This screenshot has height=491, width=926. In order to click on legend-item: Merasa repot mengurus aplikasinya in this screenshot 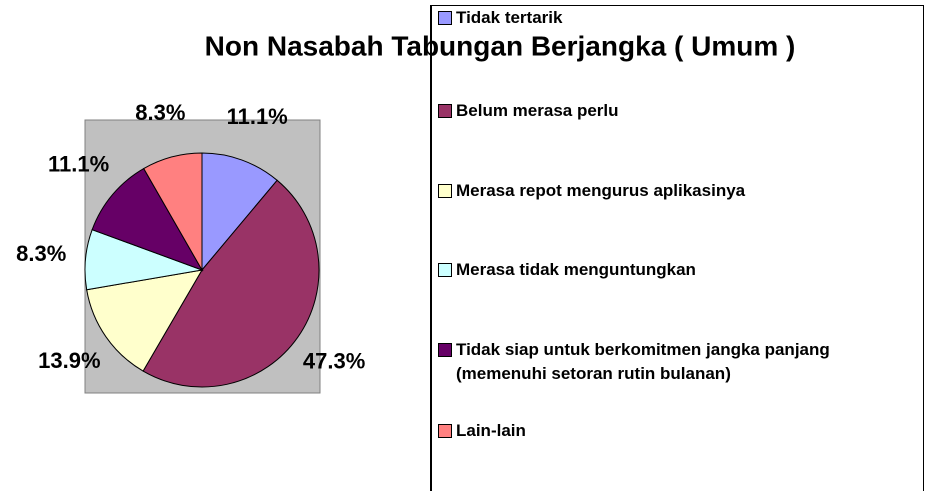, I will do `click(673, 191)`.